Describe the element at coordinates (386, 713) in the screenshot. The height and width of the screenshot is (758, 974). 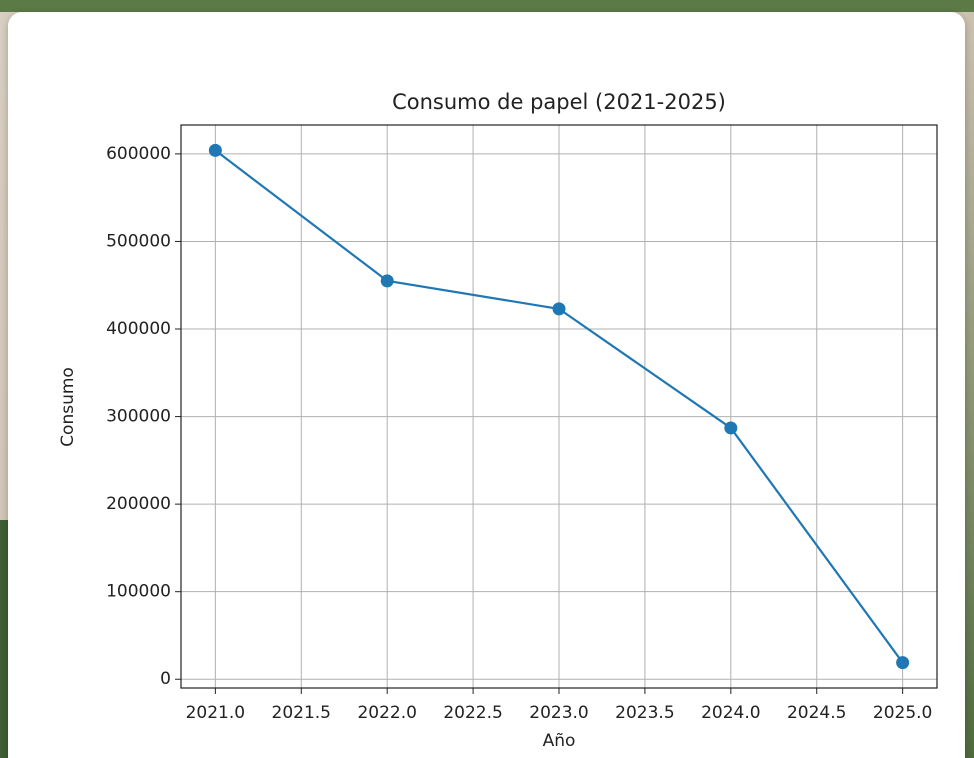
I see `x-tick-label: 2022.0` at that location.